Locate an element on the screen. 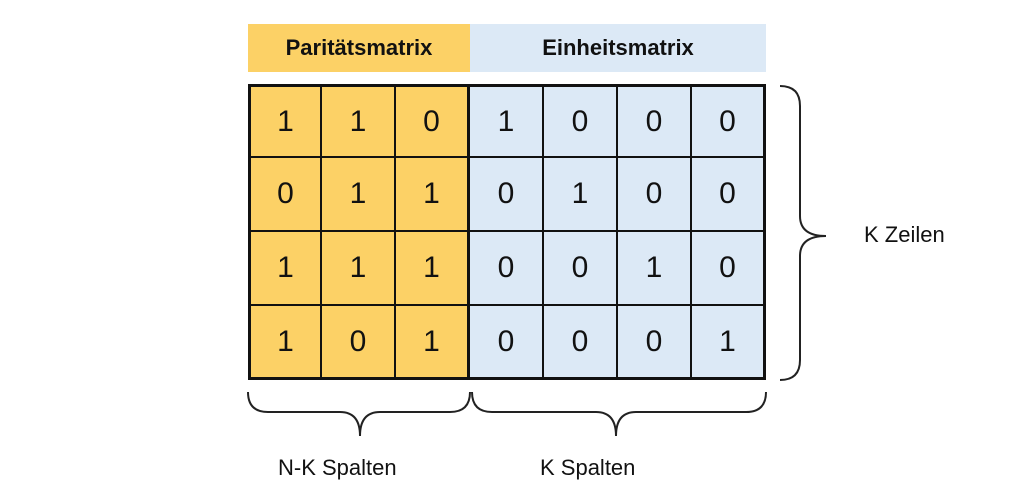 This screenshot has height=500, width=1012. identity-columns-label: K Spalten is located at coordinates (588, 467).